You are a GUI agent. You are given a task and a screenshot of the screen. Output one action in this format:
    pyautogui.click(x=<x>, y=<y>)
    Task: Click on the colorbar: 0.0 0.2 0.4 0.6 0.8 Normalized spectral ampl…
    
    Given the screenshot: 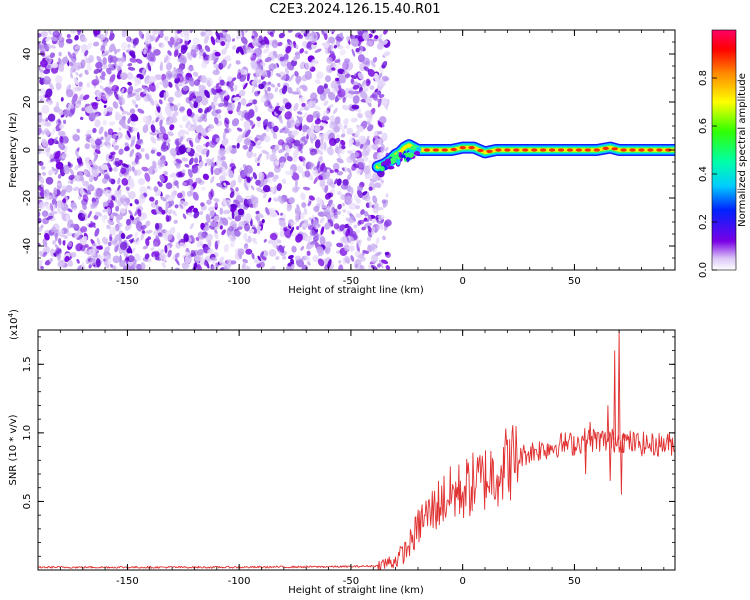 What is the action you would take?
    pyautogui.click(x=723, y=153)
    